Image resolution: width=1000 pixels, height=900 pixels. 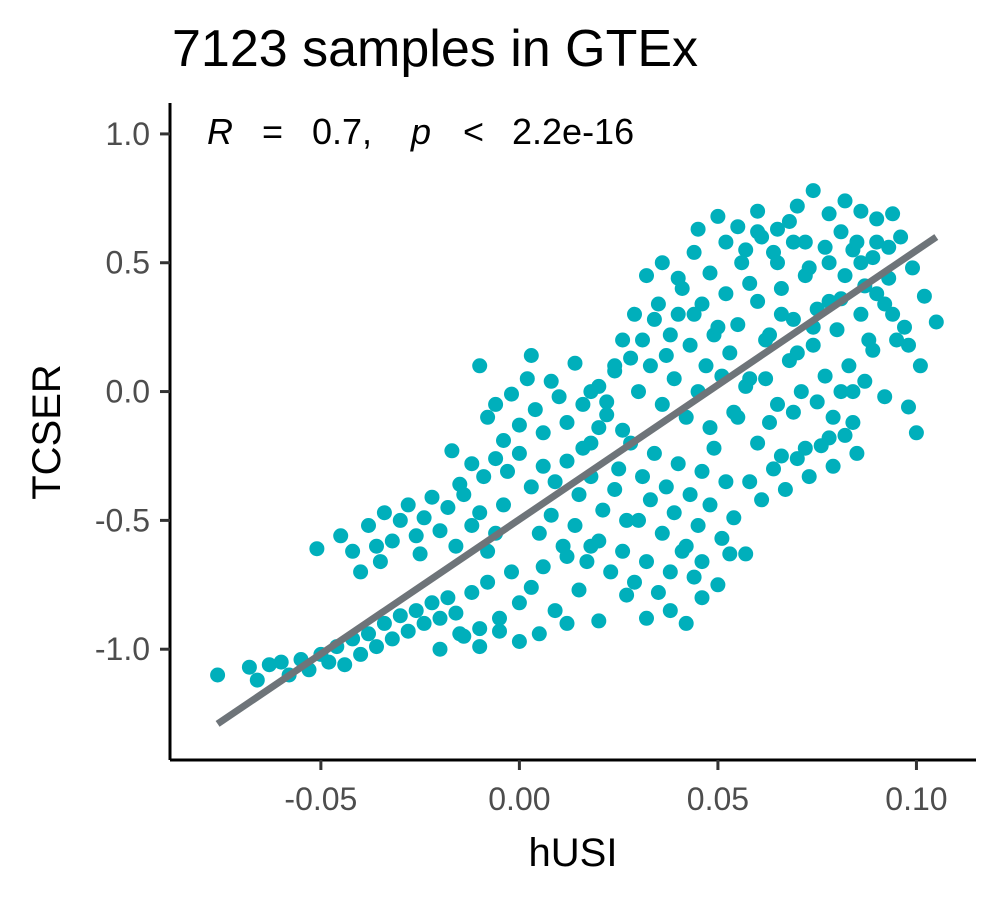 What do you see at coordinates (47, 432) in the screenshot?
I see `y-axis-title: TCSER` at bounding box center [47, 432].